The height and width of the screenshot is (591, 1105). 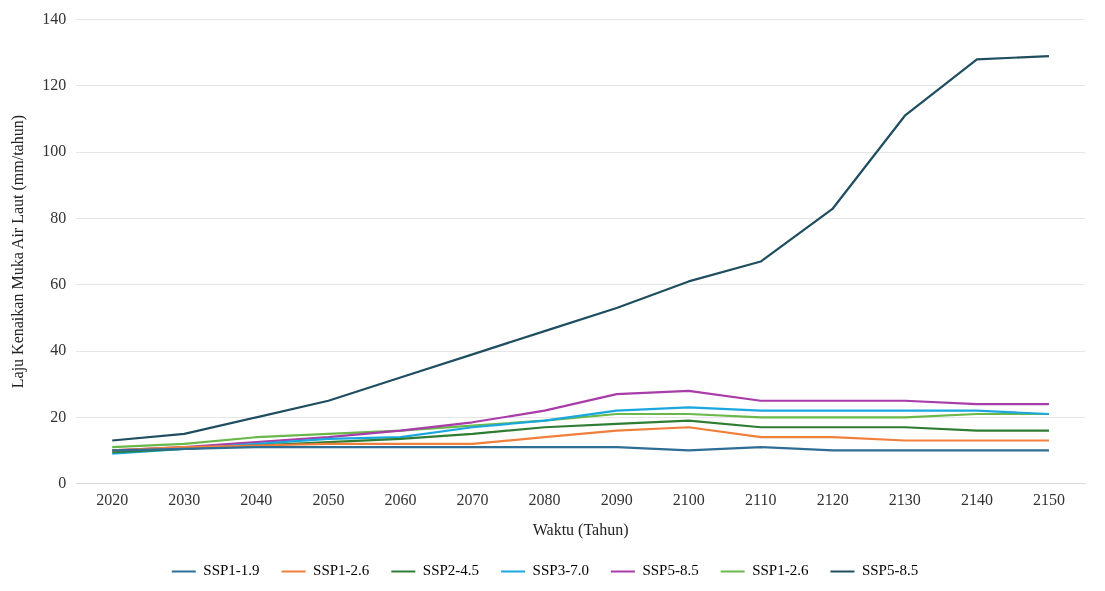 What do you see at coordinates (472, 500) in the screenshot?
I see `x-tick-label: 2070` at bounding box center [472, 500].